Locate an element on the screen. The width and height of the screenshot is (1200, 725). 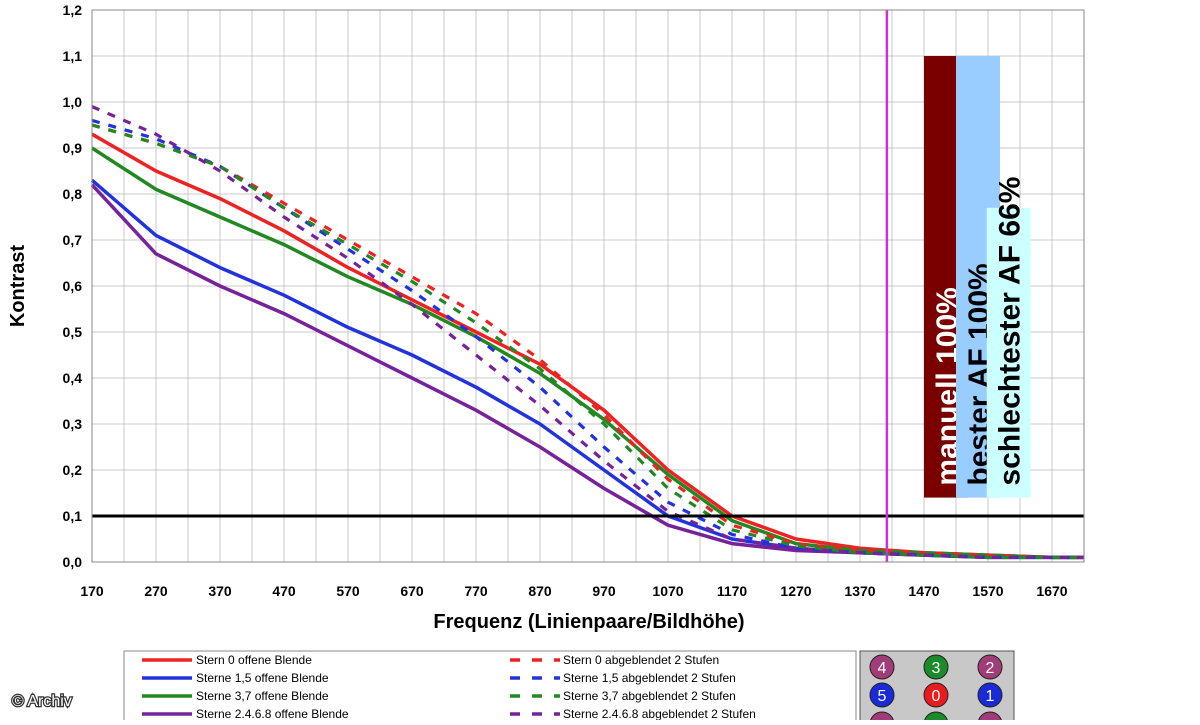
legend-label: Sterne 3,7 abgeblendet 2 Stufen is located at coordinates (649, 696).